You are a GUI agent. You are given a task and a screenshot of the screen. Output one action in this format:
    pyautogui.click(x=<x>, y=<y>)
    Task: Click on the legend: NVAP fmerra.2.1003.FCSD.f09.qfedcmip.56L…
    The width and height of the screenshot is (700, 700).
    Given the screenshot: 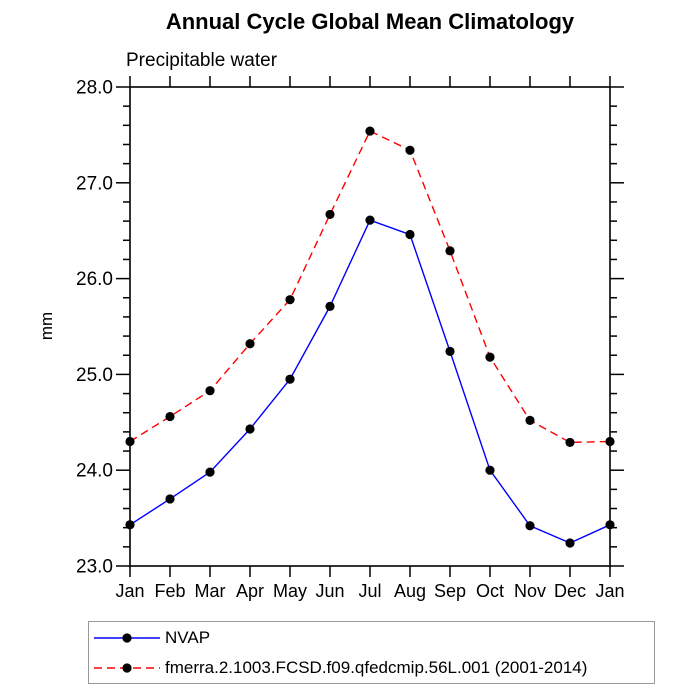 What is the action you would take?
    pyautogui.click(x=371, y=652)
    